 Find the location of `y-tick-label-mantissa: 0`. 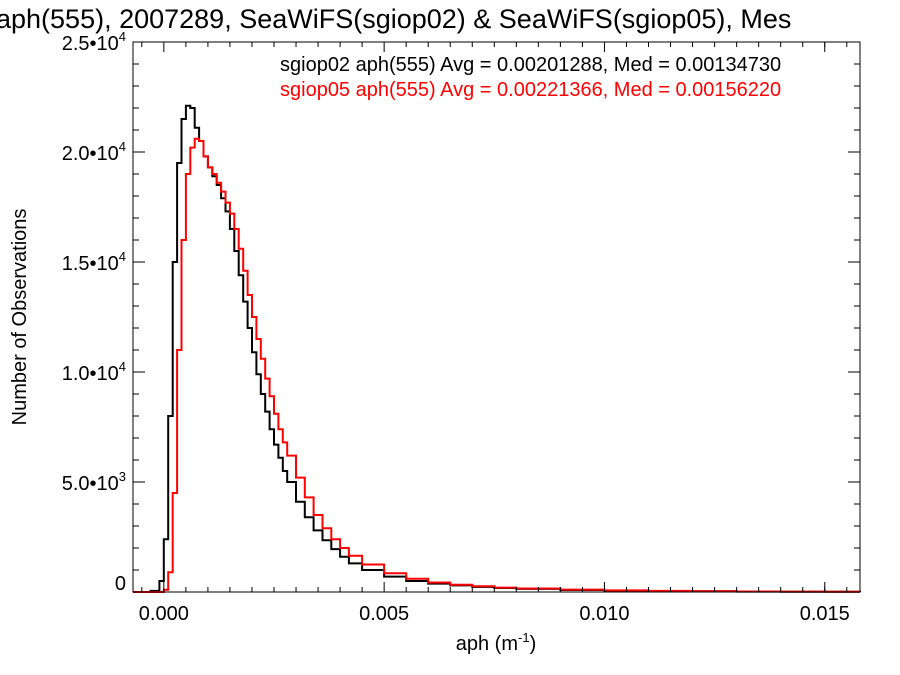

y-tick-label-mantissa: 0 is located at coordinates (120, 584).